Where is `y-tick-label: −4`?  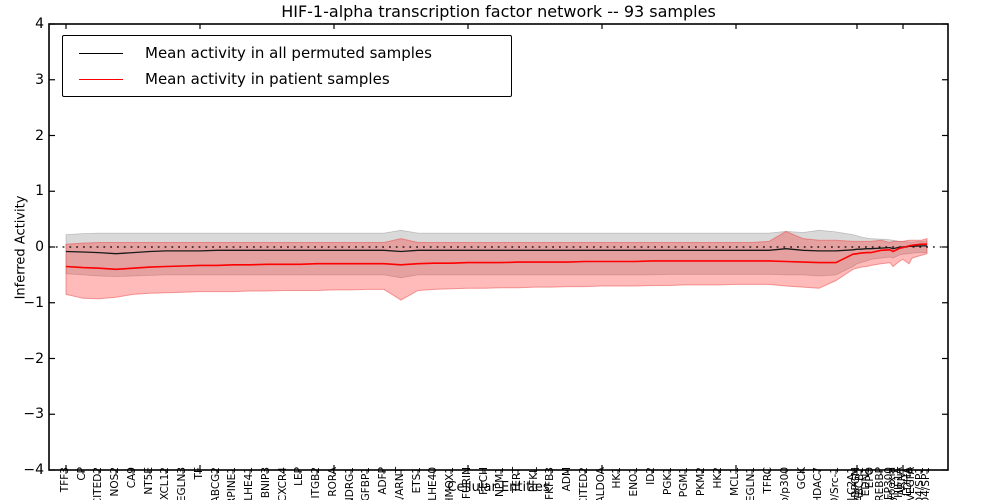 y-tick-label: −4 is located at coordinates (33, 470).